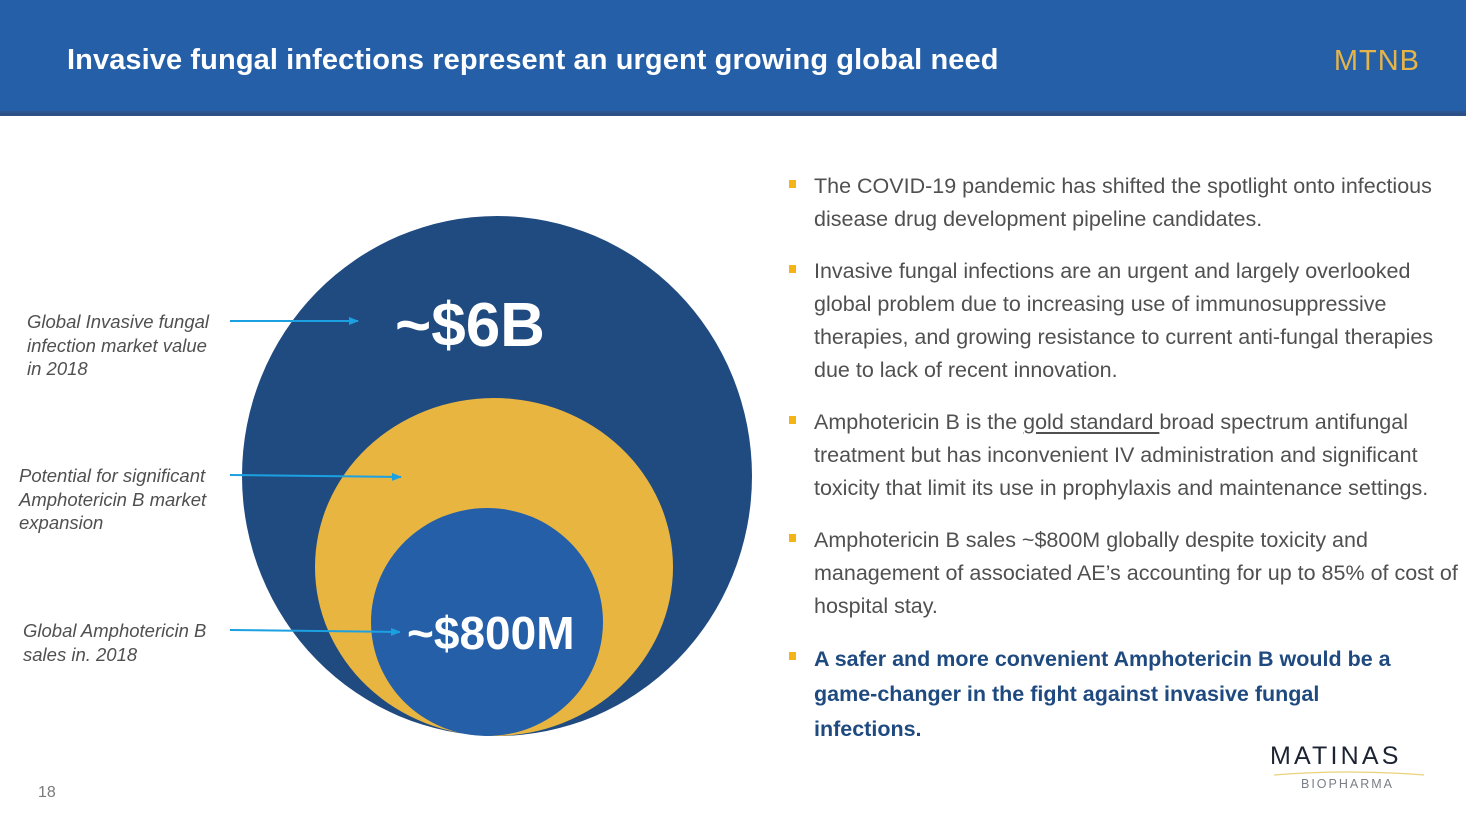 This screenshot has width=1466, height=824. What do you see at coordinates (315, 476) in the screenshot?
I see `callout-arrow-middle` at bounding box center [315, 476].